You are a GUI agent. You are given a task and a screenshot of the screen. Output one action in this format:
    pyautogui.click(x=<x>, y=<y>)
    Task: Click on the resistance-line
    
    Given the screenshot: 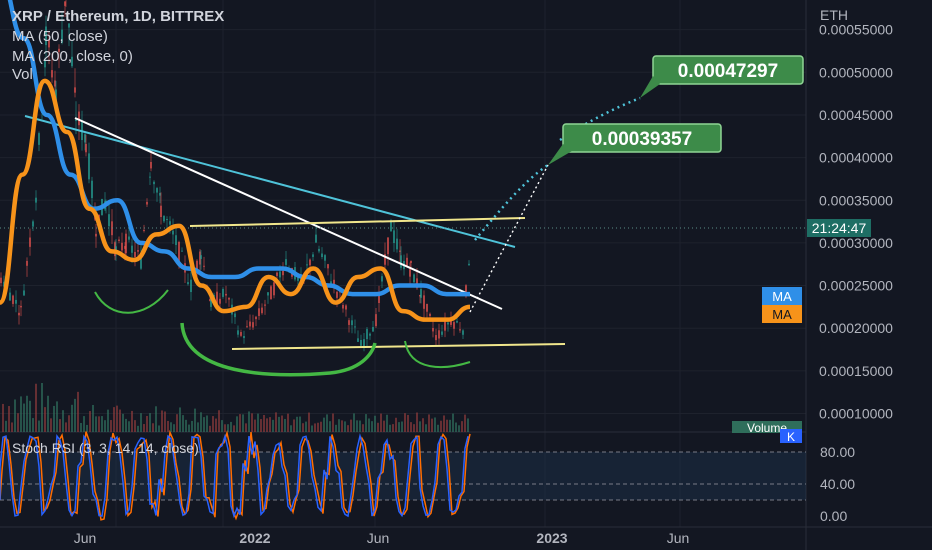 What is the action you would take?
    pyautogui.click(x=357, y=222)
    